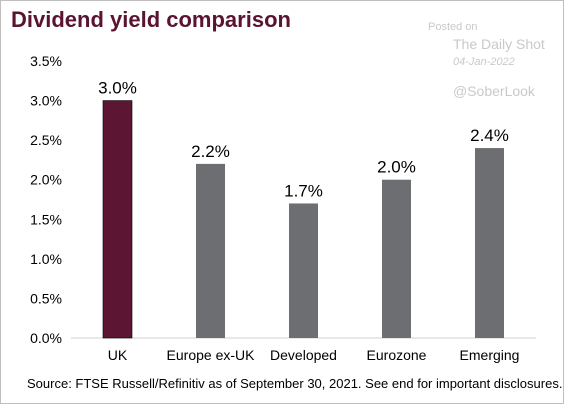  Describe the element at coordinates (499, 44) in the screenshot. I see `watermark-publisher: The Daily Shot` at that location.